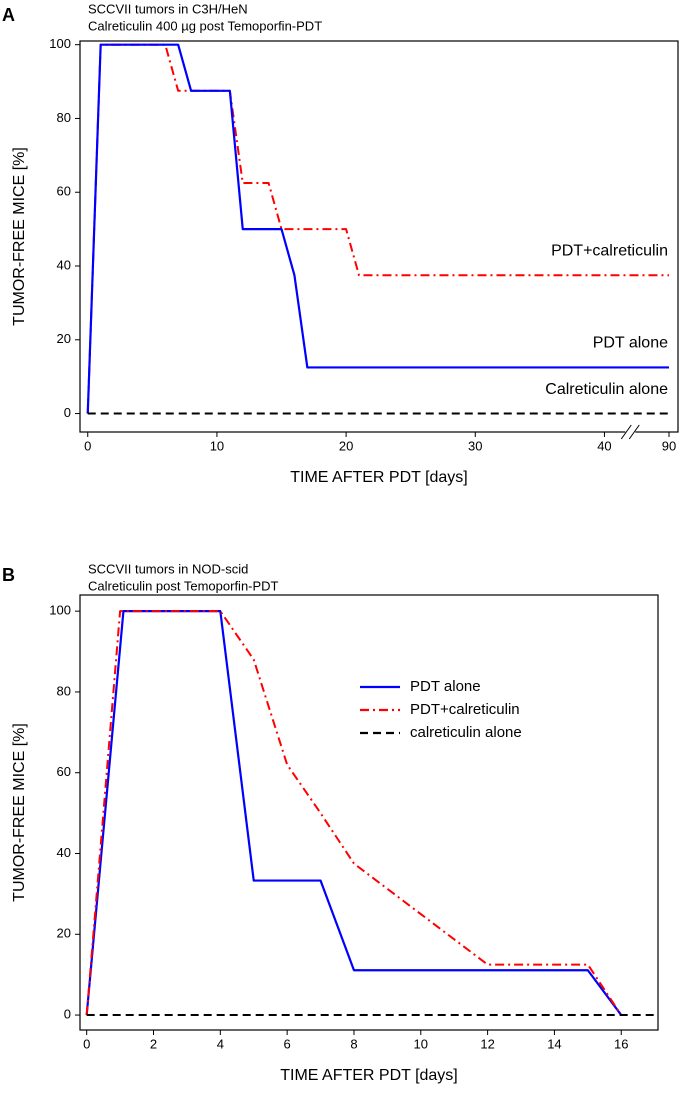  What do you see at coordinates (168, 568) in the screenshot?
I see `chart-title: SCCVII tumors in NOD-scid` at bounding box center [168, 568].